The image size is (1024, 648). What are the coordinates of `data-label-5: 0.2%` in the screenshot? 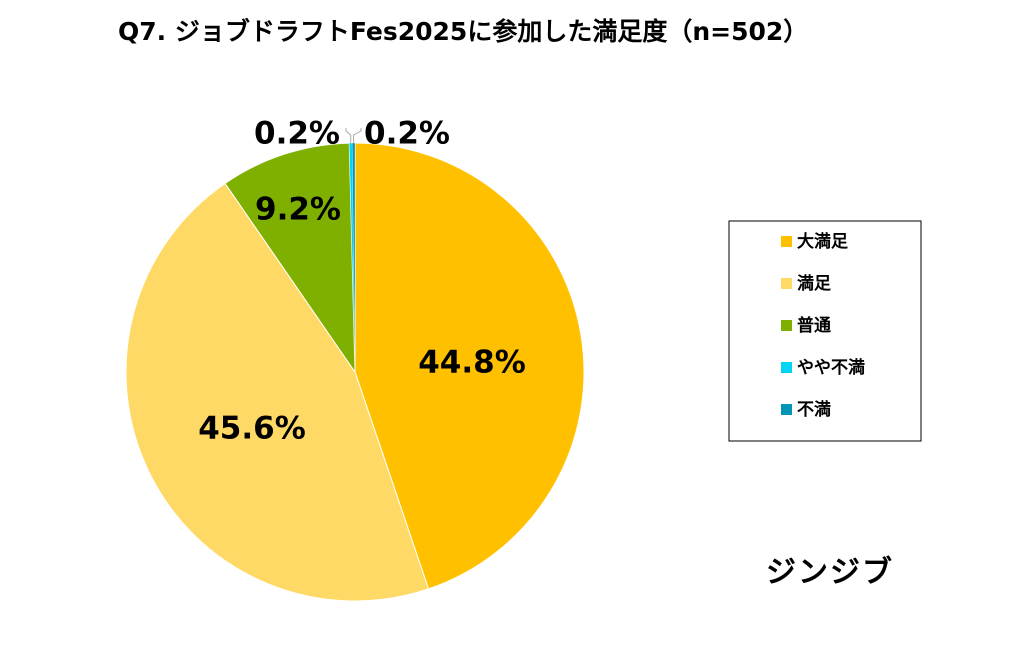 It's located at (407, 134).